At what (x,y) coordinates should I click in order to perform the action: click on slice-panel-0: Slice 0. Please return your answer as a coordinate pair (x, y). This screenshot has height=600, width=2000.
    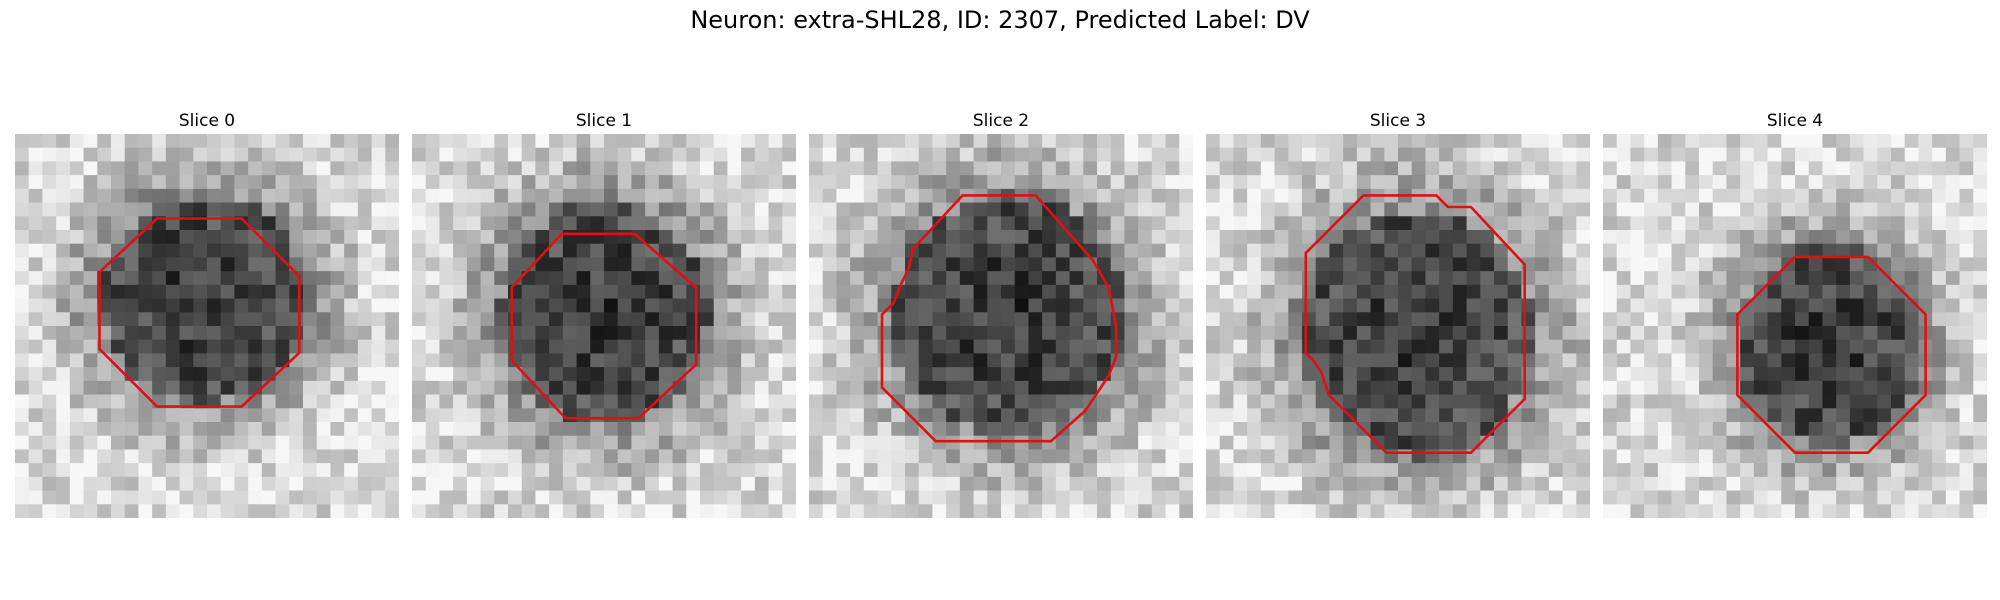
    Looking at the image, I should click on (207, 313).